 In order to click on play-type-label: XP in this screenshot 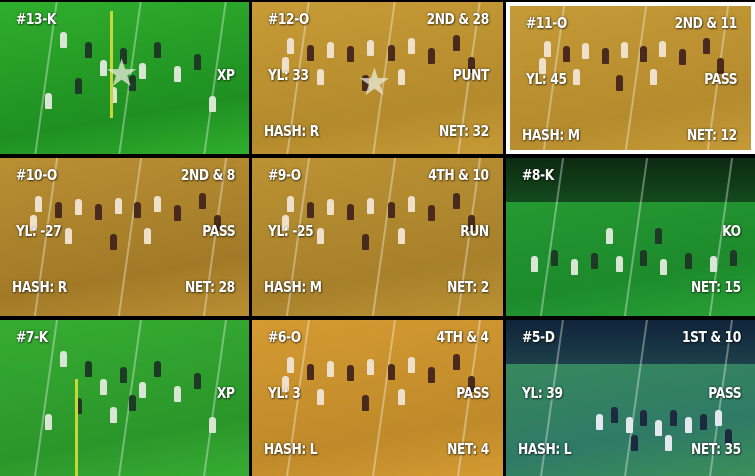, I will do `click(226, 393)`.